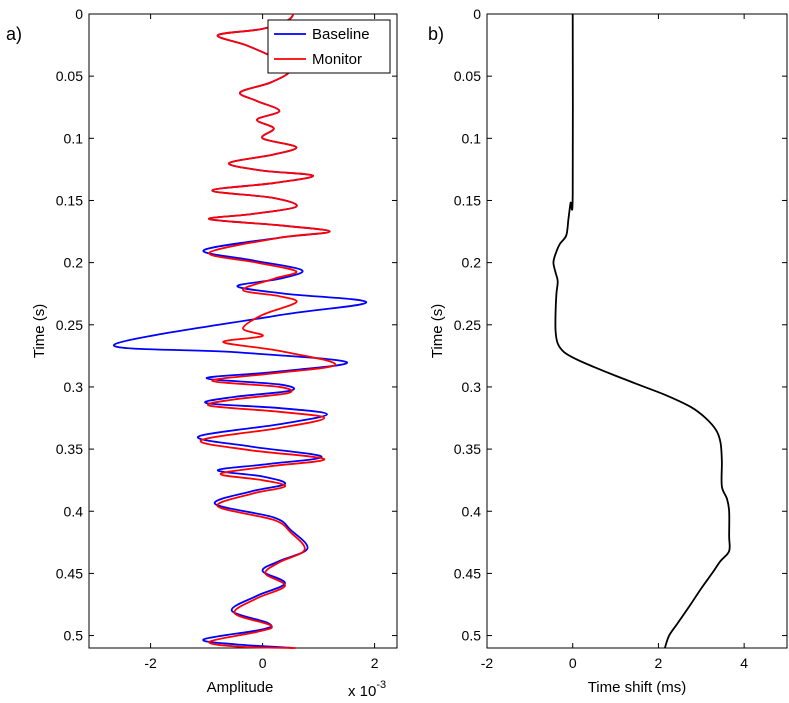 This screenshot has width=789, height=703. Describe the element at coordinates (472, 511) in the screenshot. I see `panel-b-y-tick-label: 0.4` at that location.